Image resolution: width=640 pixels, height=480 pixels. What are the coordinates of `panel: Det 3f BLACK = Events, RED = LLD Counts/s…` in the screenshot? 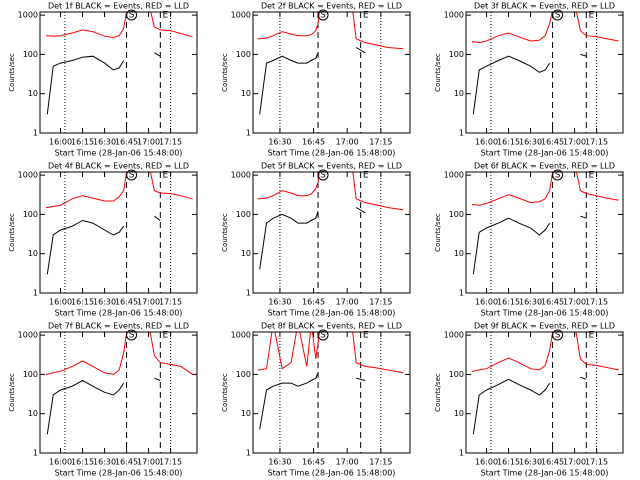 It's located at (529, 80).